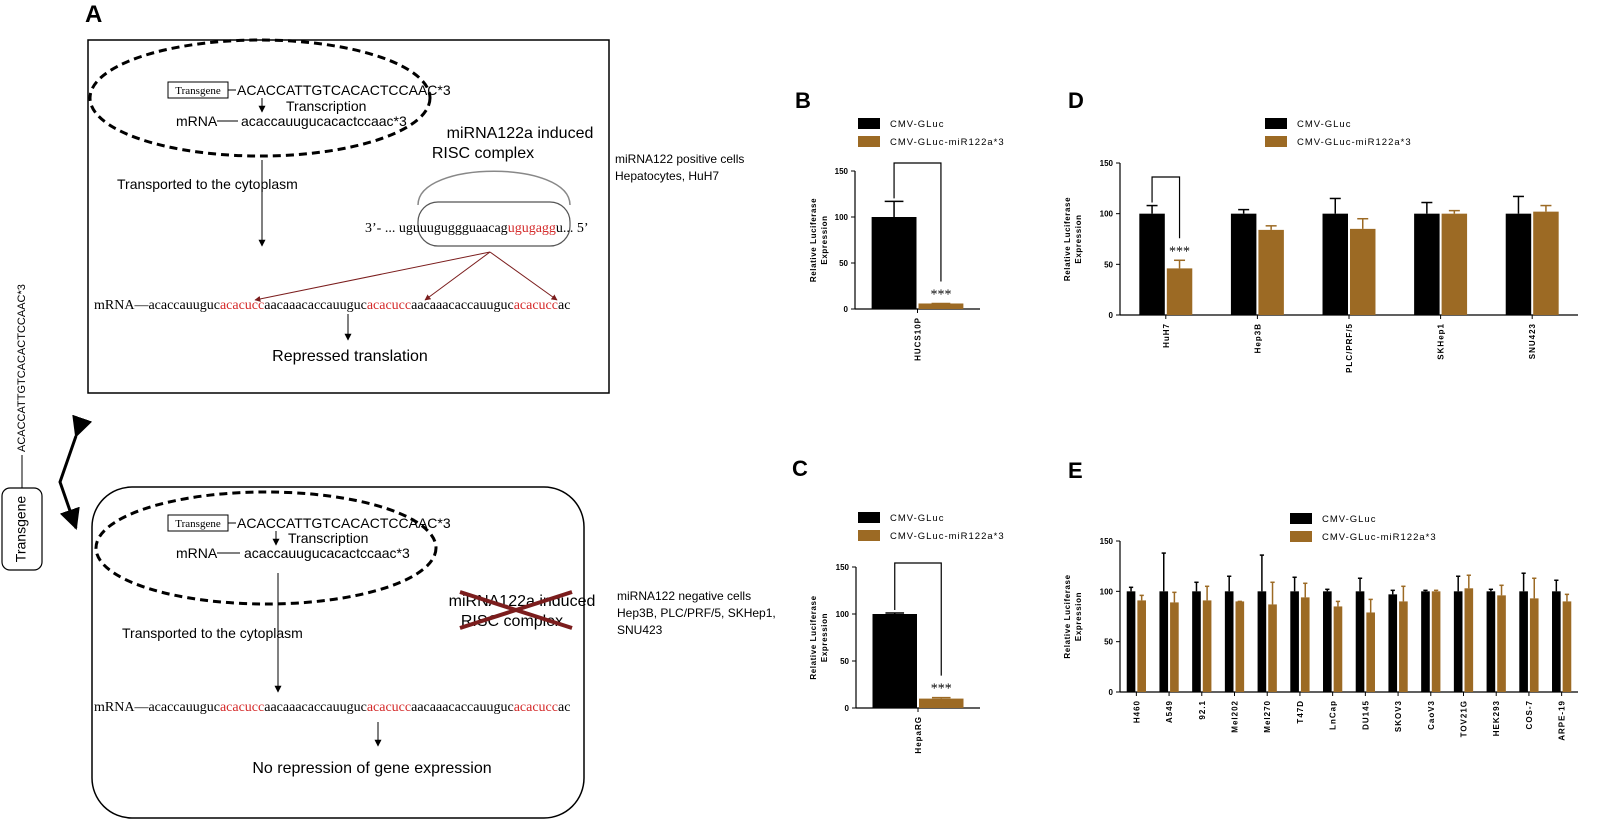  Describe the element at coordinates (1333, 715) in the screenshot. I see `x-tick-label: LnCap` at that location.